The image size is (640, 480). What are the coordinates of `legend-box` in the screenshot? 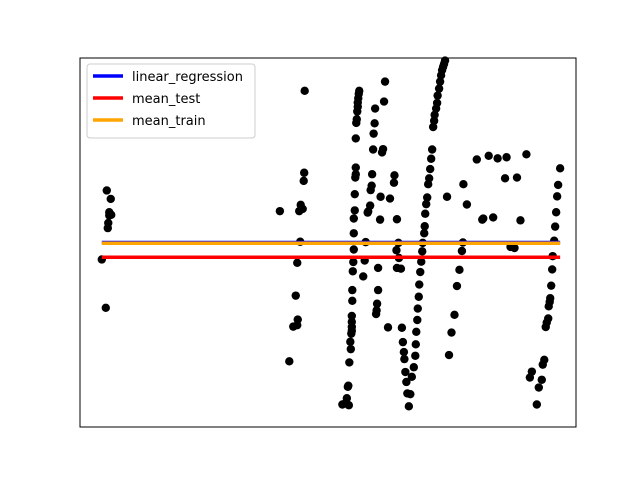 It's located at (171, 101).